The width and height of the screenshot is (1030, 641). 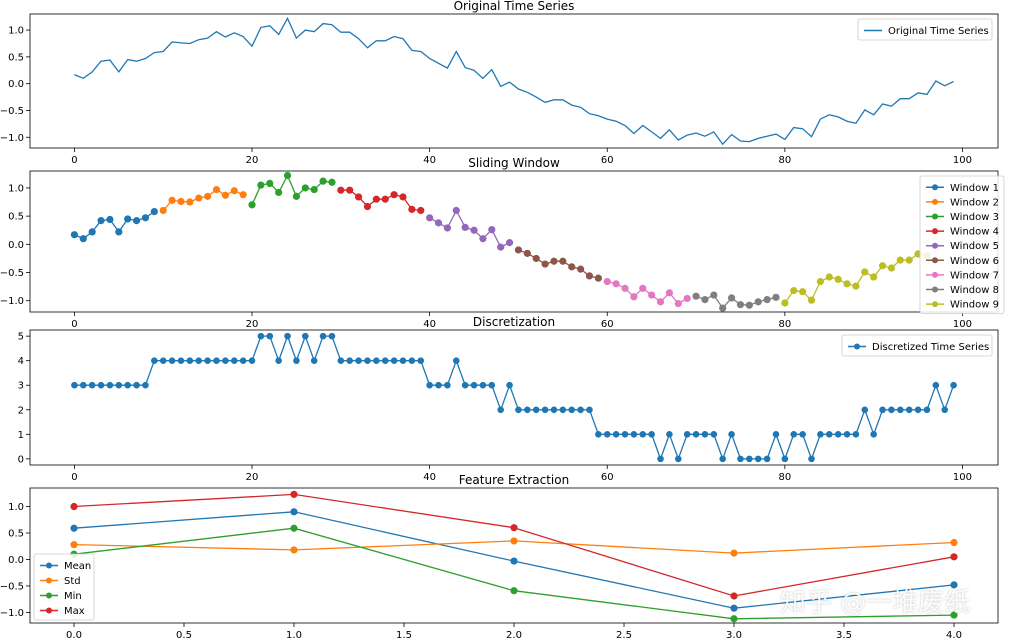 I want to click on y-tick-label: −0.5, so click(x=12, y=111).